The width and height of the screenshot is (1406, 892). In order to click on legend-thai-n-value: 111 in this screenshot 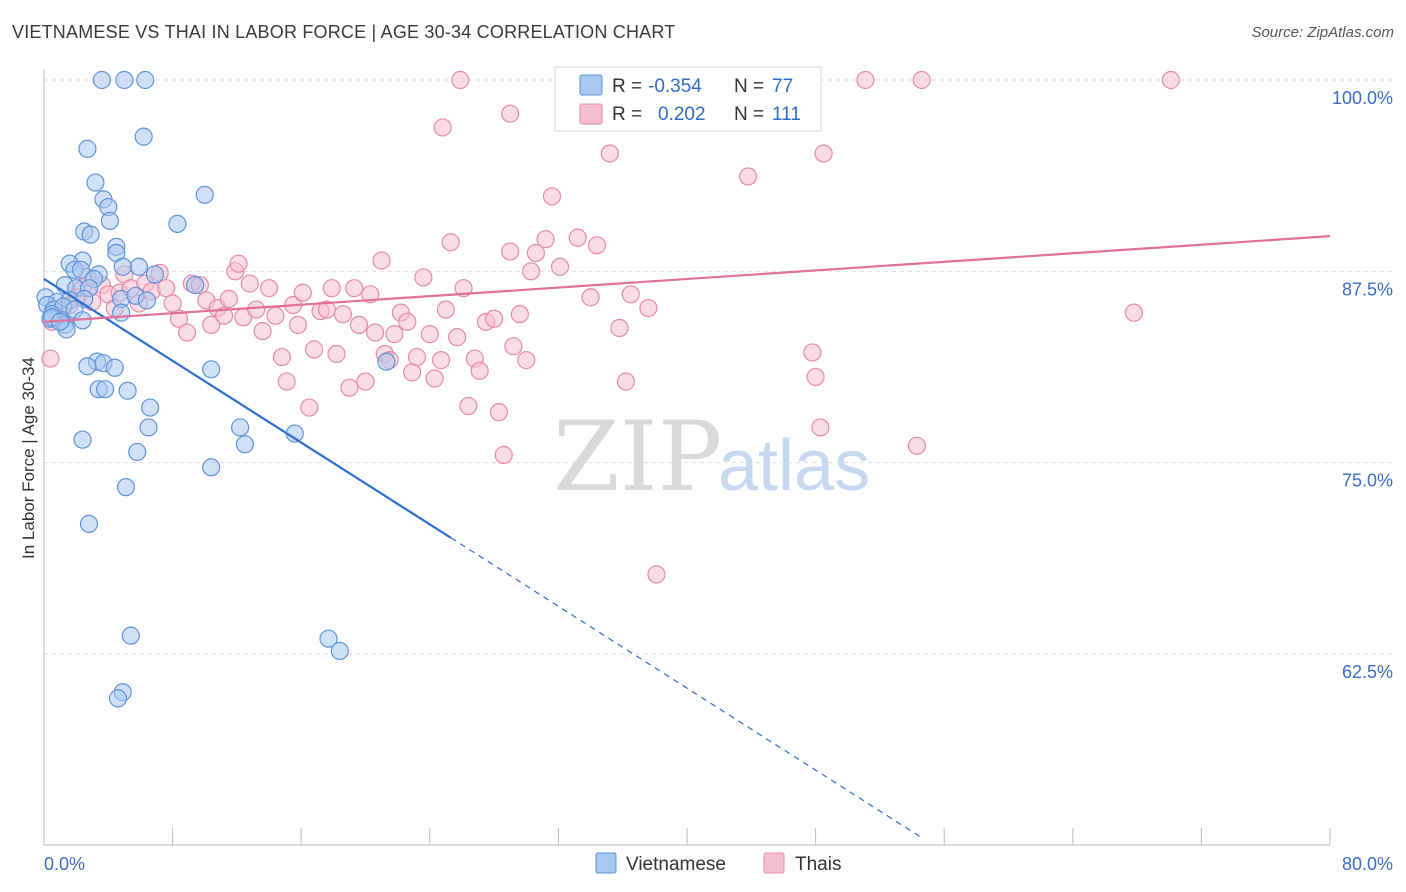, I will do `click(786, 114)`.